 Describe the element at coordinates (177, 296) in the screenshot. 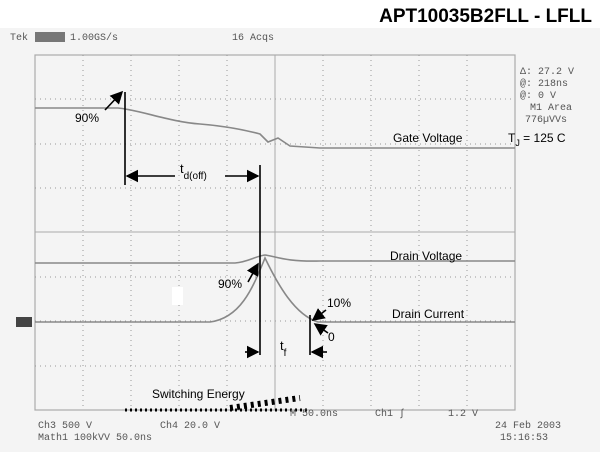

I see `blank-patch` at that location.